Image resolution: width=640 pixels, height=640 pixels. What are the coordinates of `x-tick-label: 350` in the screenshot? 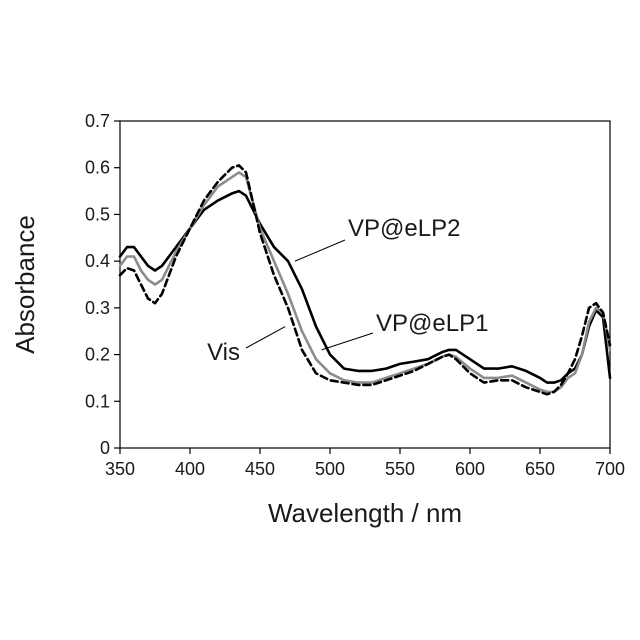 It's located at (120, 469).